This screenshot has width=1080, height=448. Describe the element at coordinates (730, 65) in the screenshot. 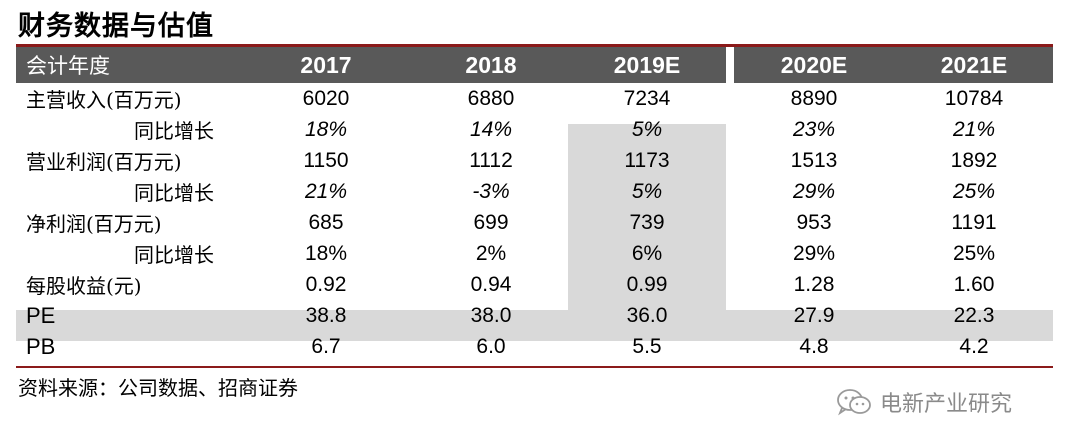

I see `header-gap` at that location.